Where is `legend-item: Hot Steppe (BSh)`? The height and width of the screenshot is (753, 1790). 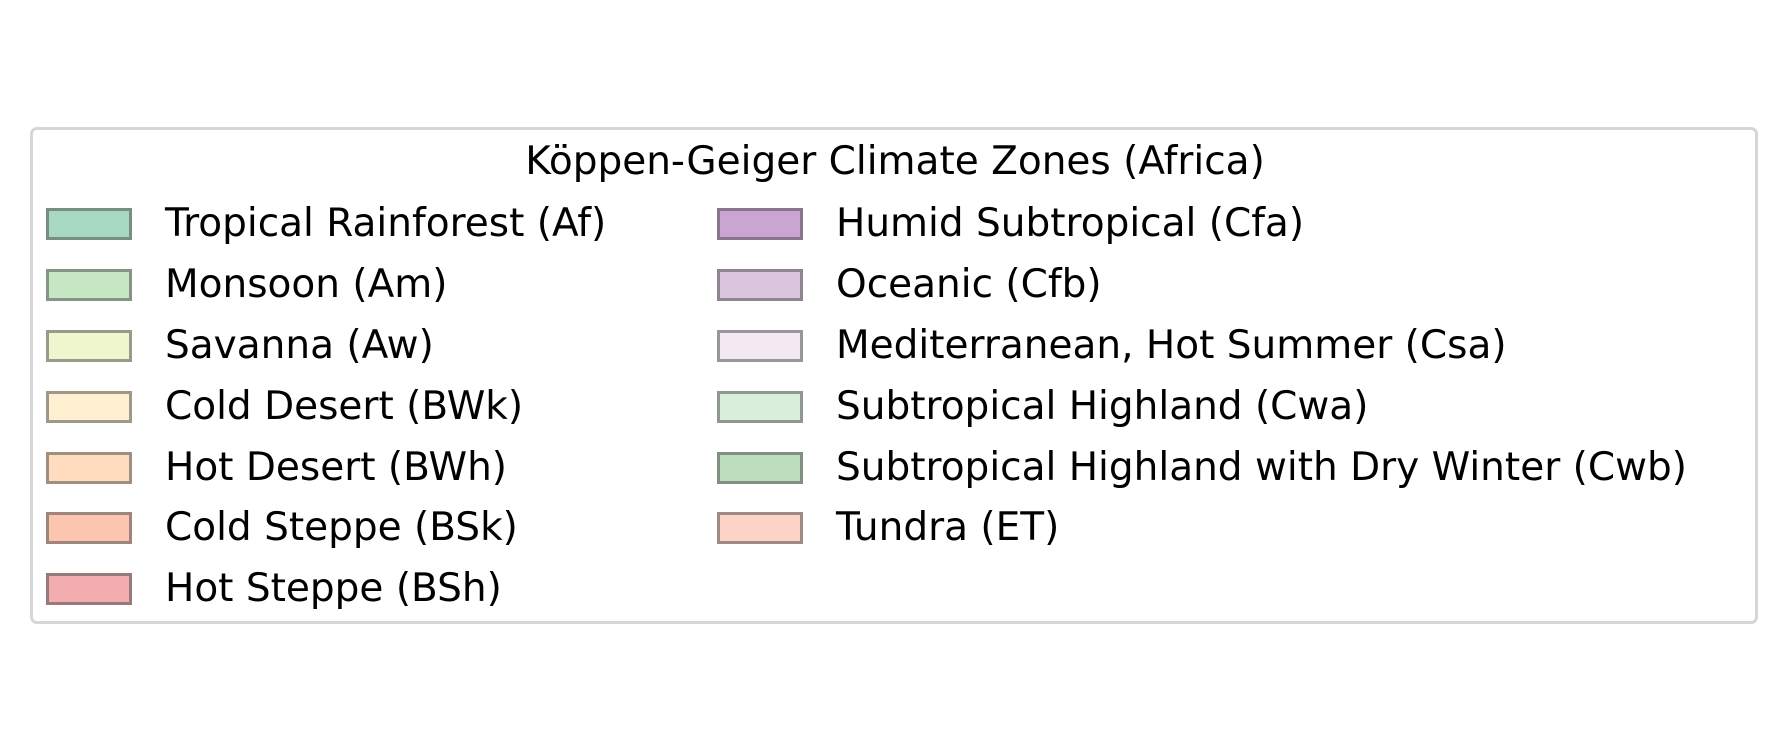
legend-item: Hot Steppe (BSh) is located at coordinates (326, 589).